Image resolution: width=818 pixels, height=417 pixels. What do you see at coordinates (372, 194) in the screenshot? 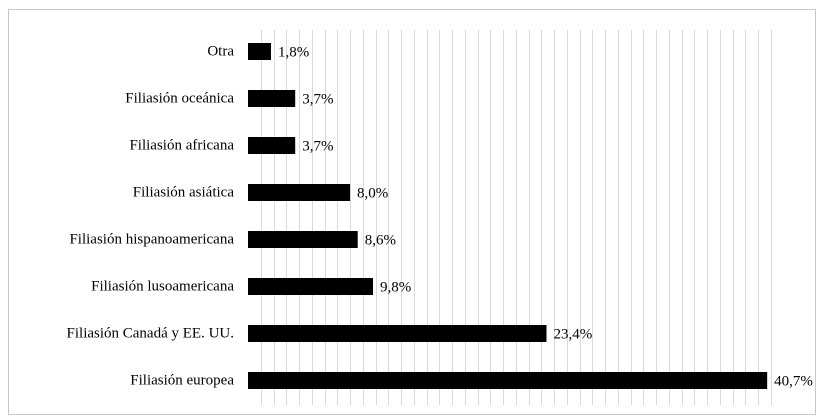
I see `value-label-3: 8,0%` at bounding box center [372, 194].